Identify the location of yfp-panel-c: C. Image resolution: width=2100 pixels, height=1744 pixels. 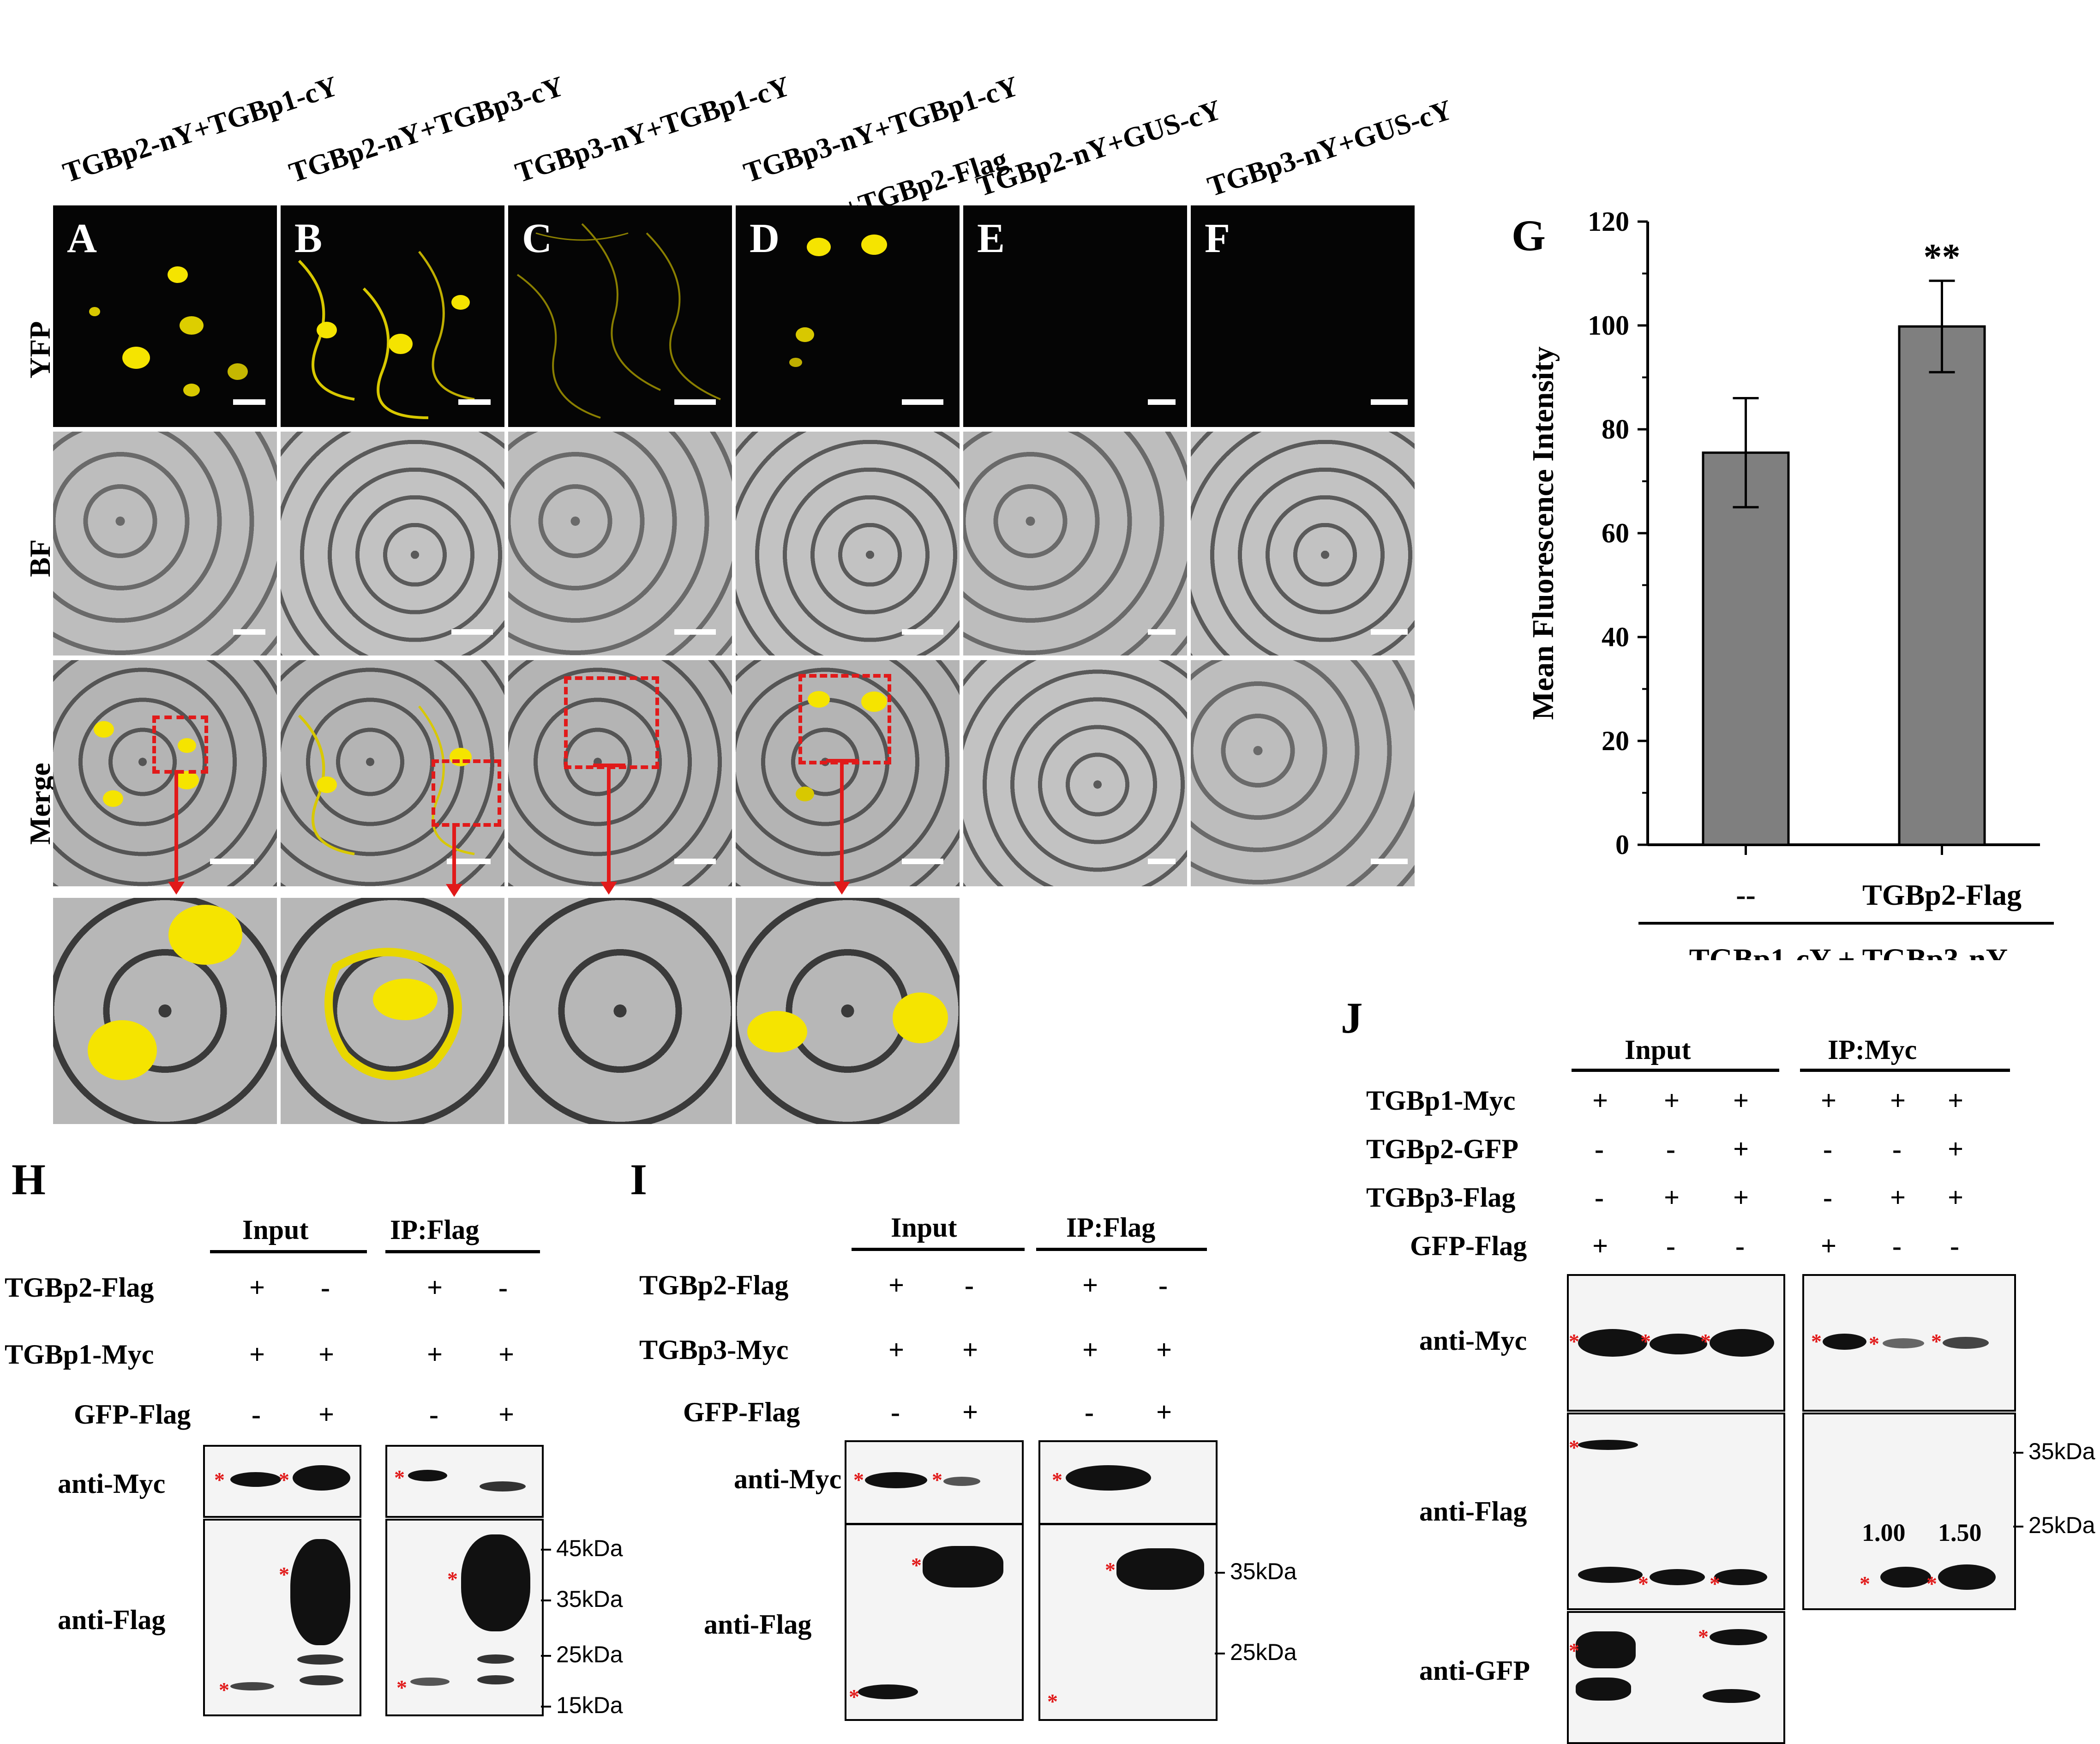
(620, 316).